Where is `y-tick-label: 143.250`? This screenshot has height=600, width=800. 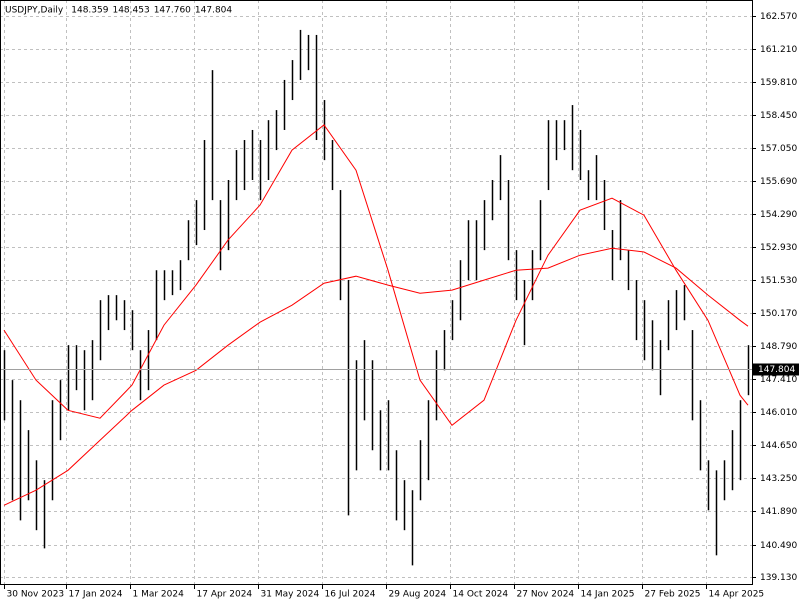 y-tick-label: 143.250 is located at coordinates (778, 479).